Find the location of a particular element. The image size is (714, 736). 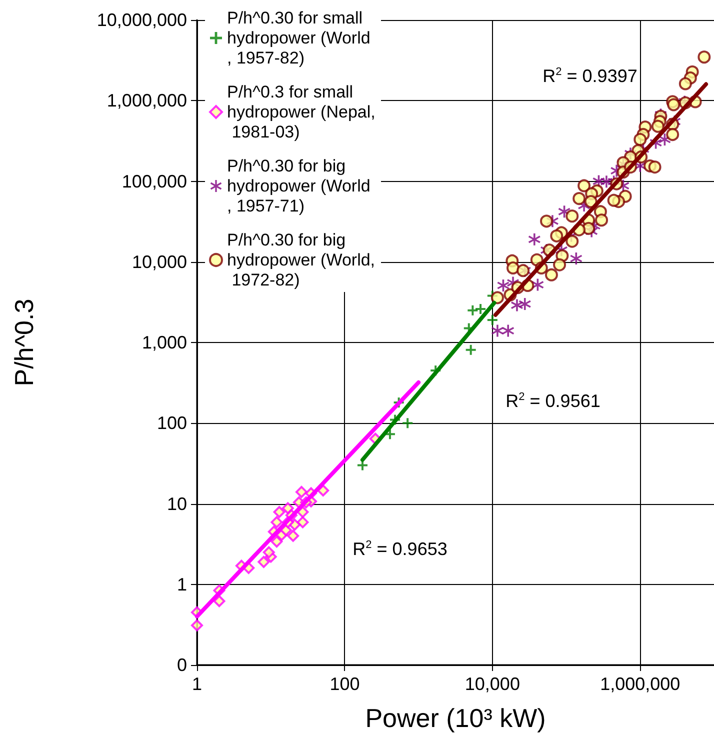

legend-label: P/h^0.30 for big hydropower (World, 1972-82) is located at coordinates (301, 260).